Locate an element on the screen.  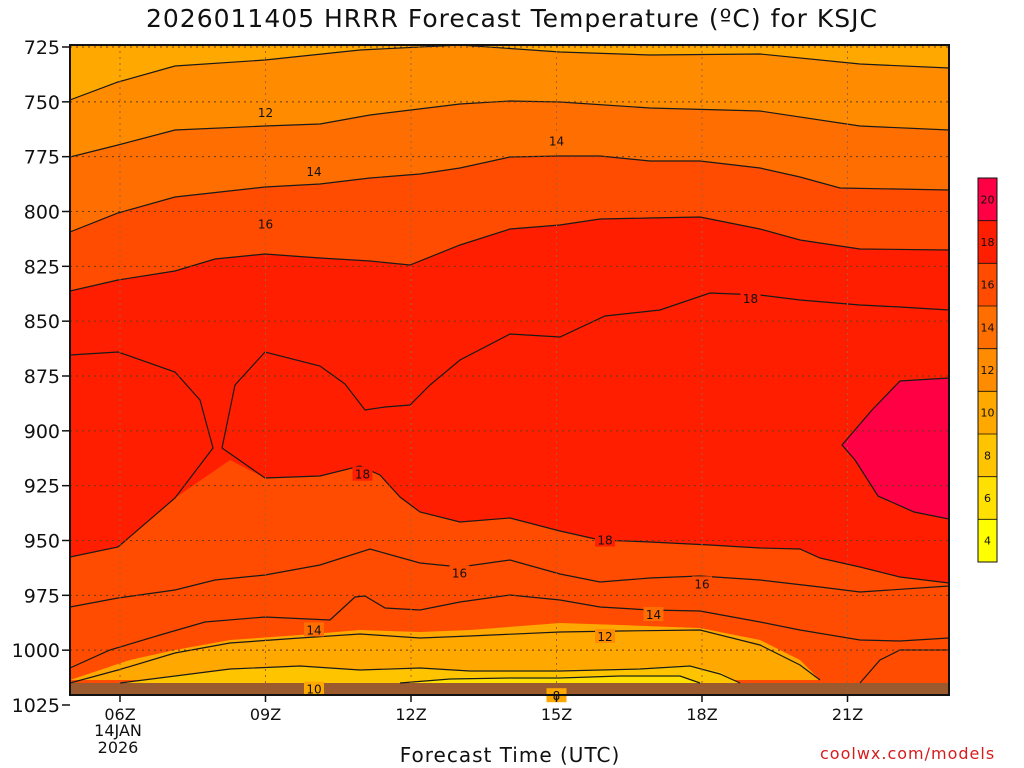
colorbar-label: 18 is located at coordinates (988, 242).